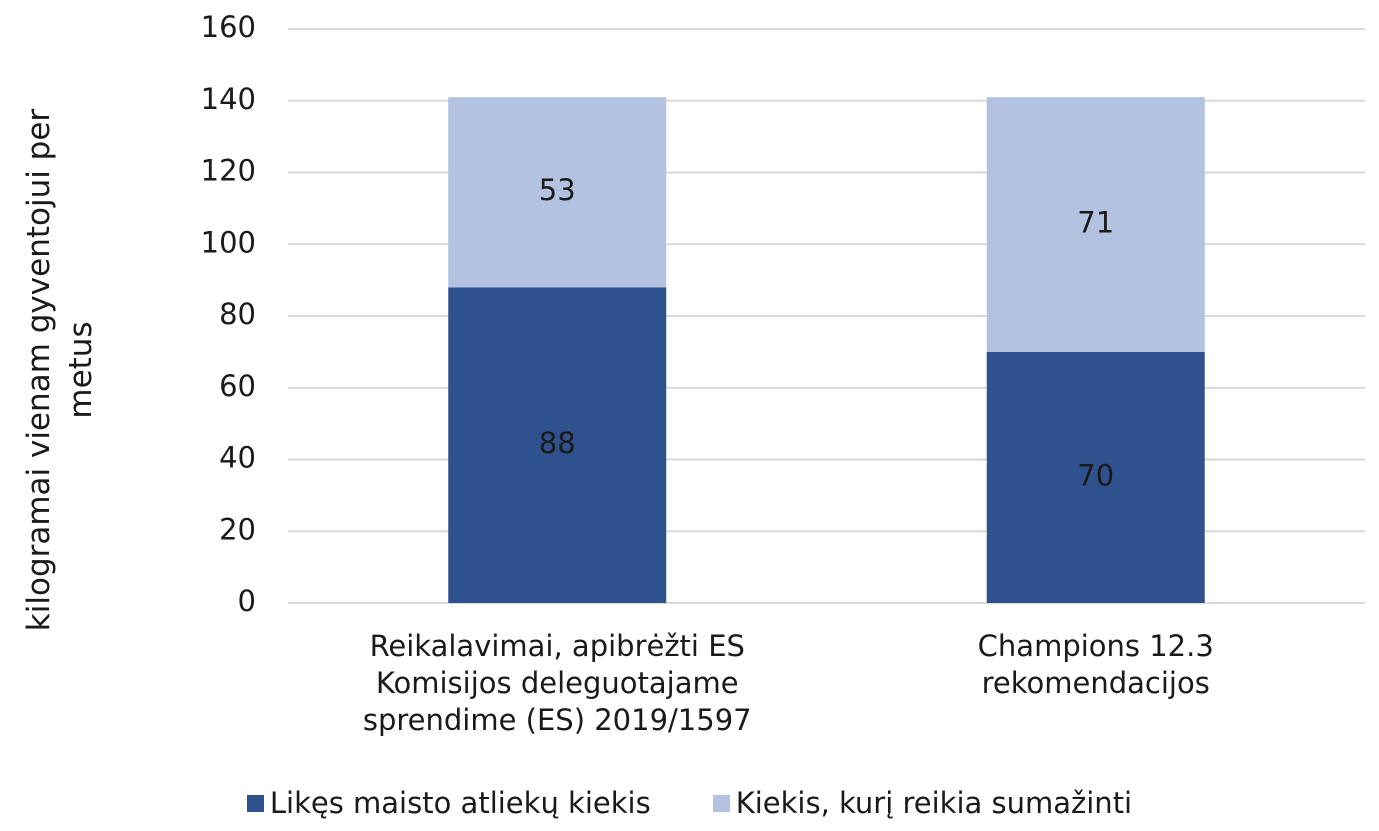  I want to click on legend-item: Likęs maisto atliekų kiekis, so click(448, 803).